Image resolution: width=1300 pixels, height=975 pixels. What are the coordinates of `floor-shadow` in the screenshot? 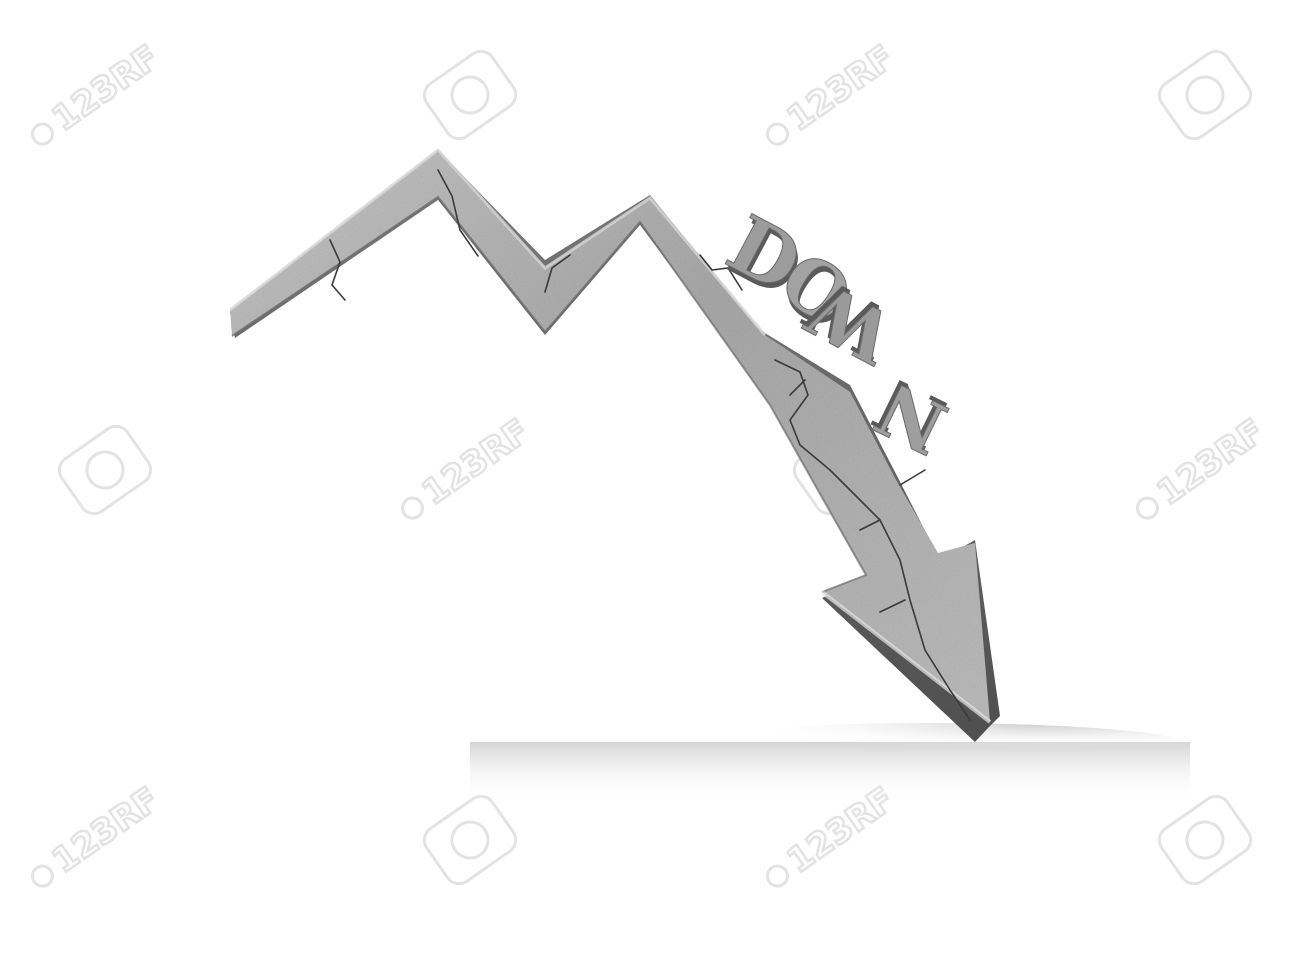 It's located at (830, 762).